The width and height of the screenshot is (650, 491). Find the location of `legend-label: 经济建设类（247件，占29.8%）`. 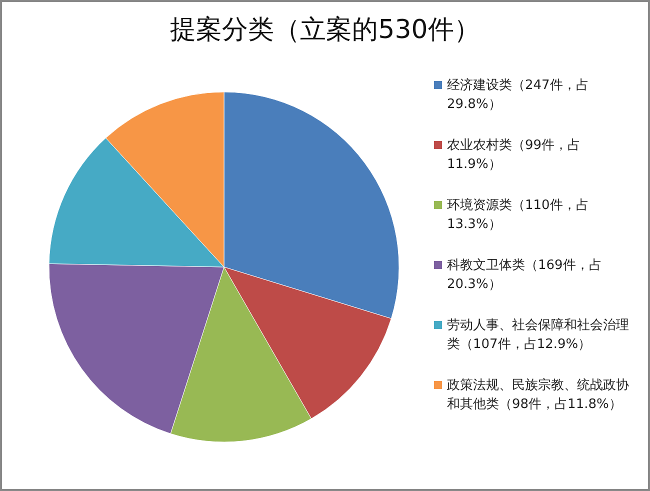

legend-label: 经济建设类（247件，占29.8%） is located at coordinates (518, 95).